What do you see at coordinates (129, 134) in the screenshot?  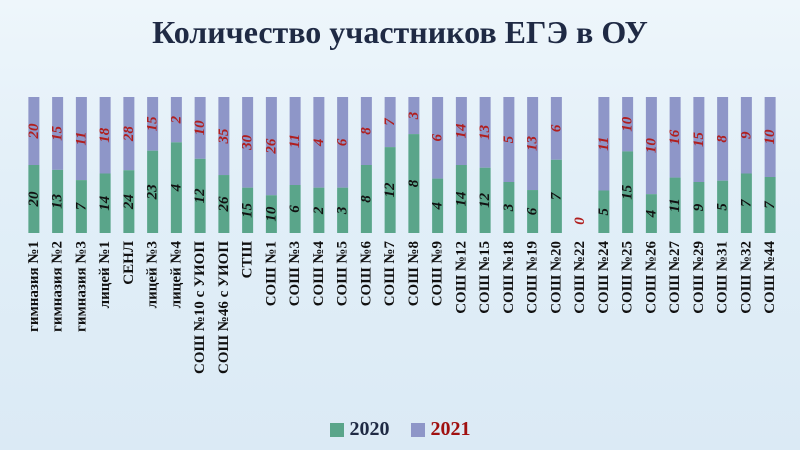 I see `data-label-2021: 28` at bounding box center [129, 134].